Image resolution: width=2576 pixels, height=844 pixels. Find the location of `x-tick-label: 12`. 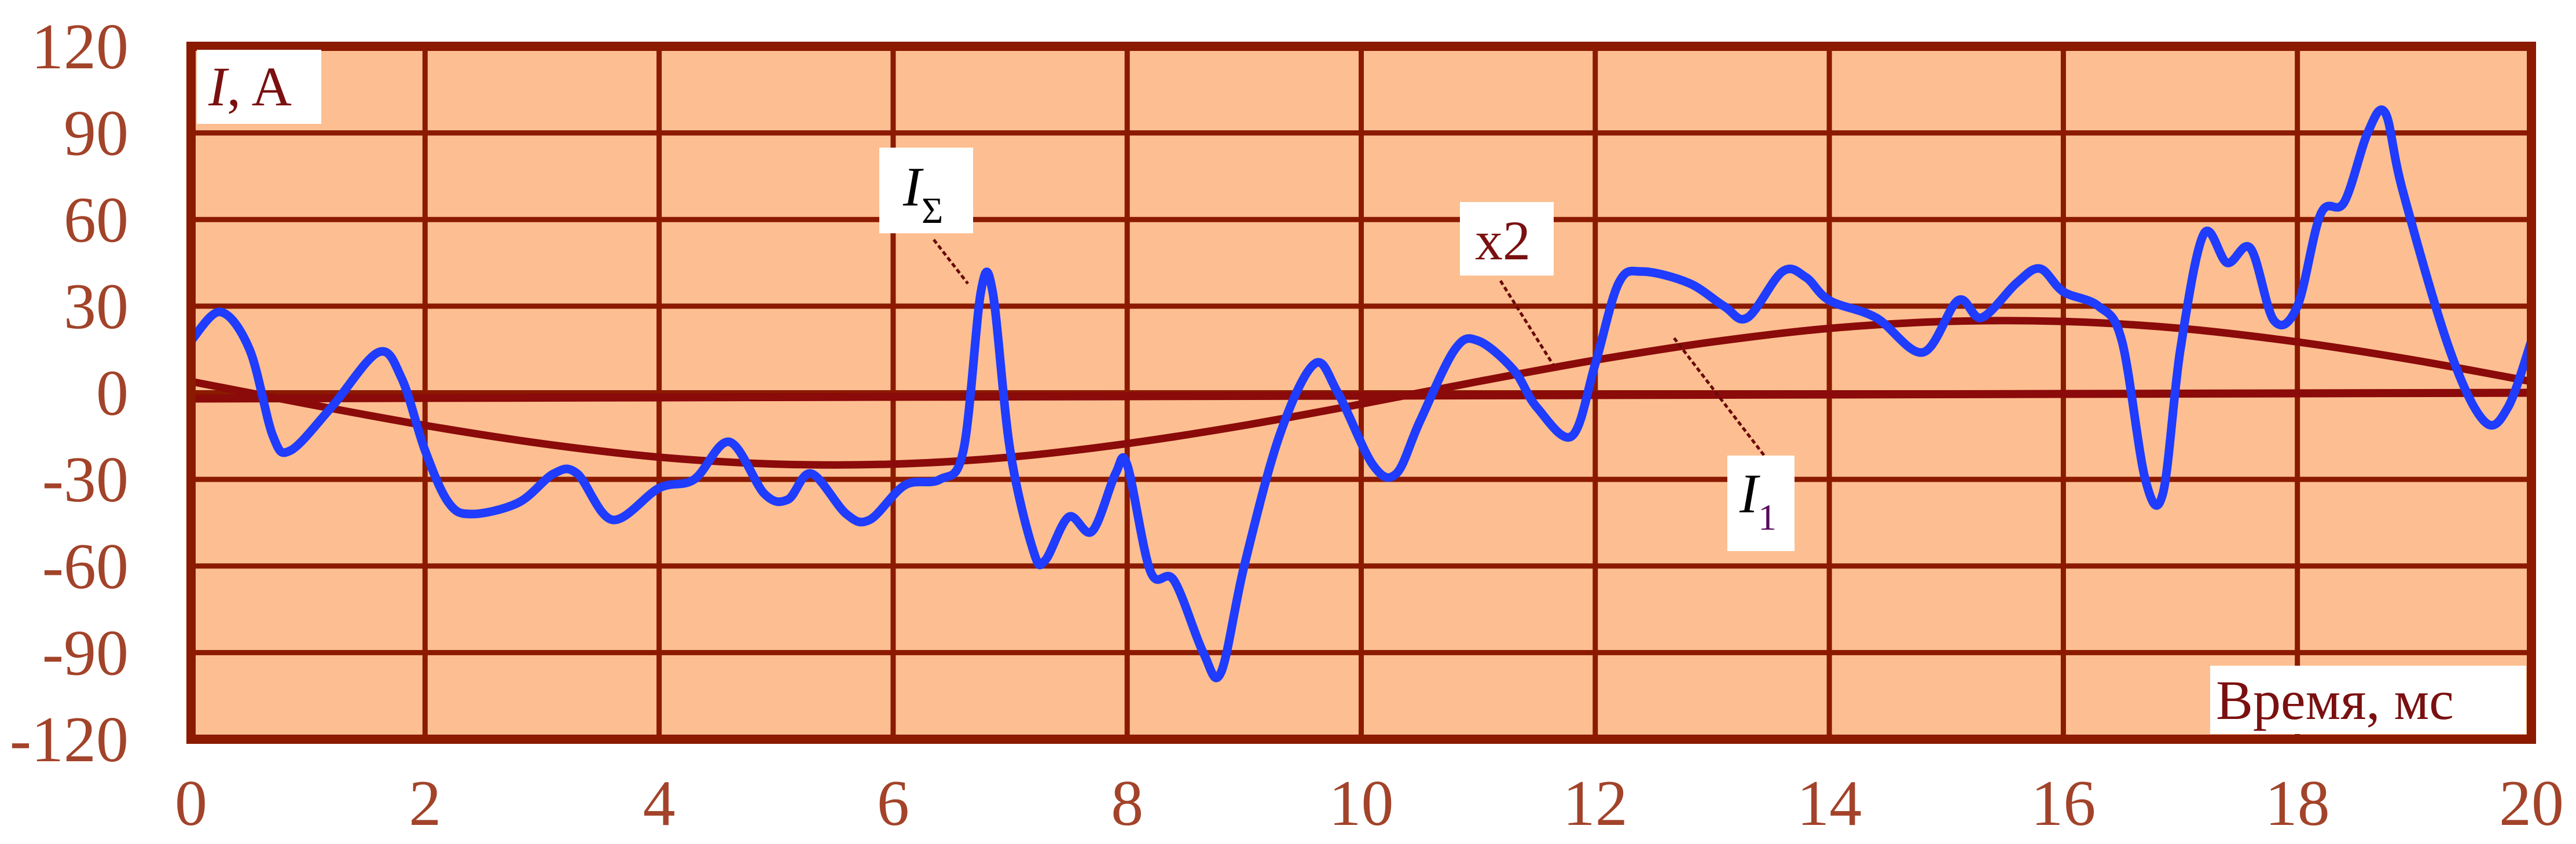

x-tick-label: 12 is located at coordinates (1595, 803).